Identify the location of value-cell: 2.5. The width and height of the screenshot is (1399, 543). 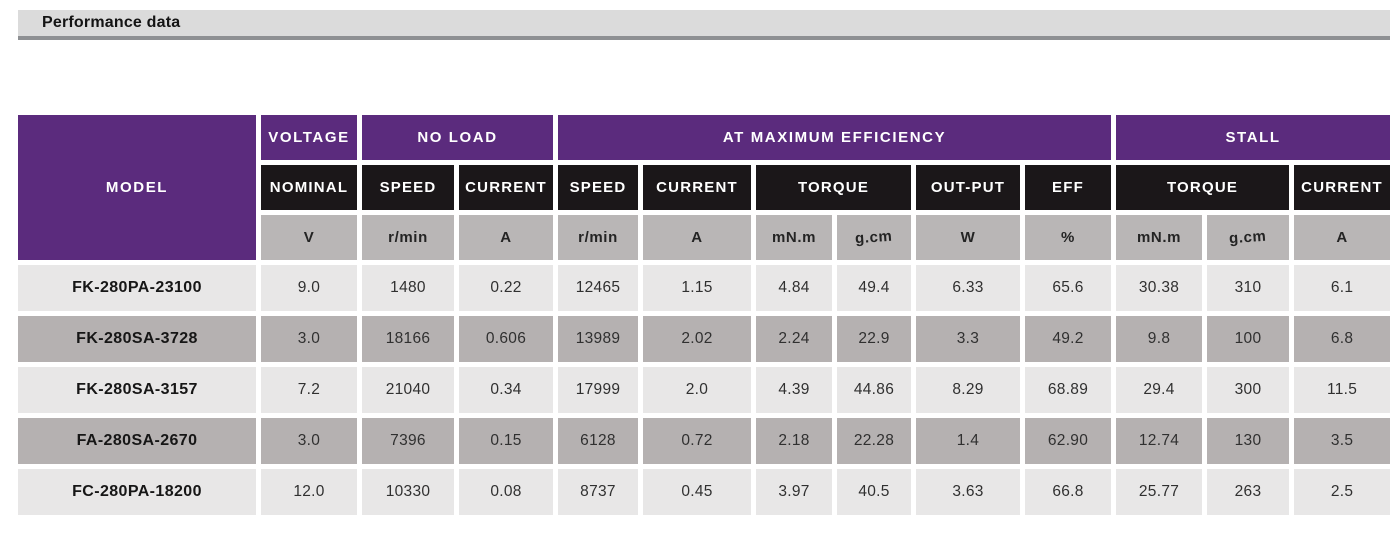
(1342, 492).